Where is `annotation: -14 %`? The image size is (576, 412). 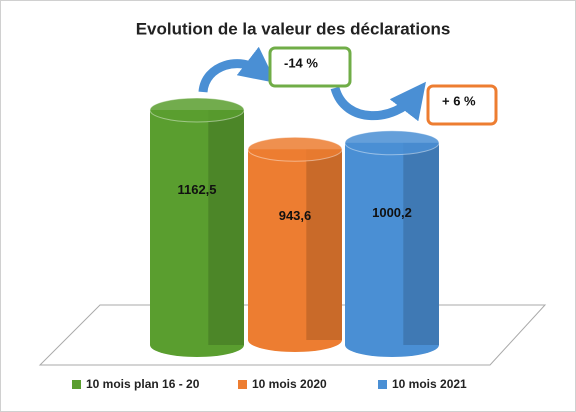 annotation: -14 % is located at coordinates (301, 62).